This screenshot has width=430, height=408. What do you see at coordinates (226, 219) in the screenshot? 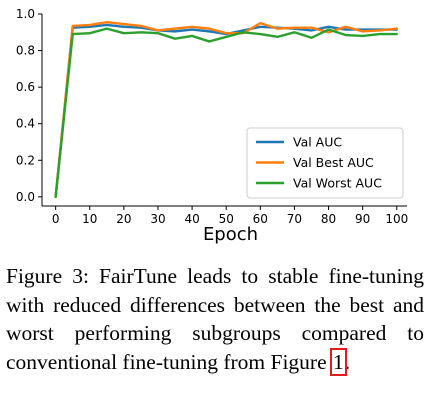
I see `x-tick-label: 50` at bounding box center [226, 219].